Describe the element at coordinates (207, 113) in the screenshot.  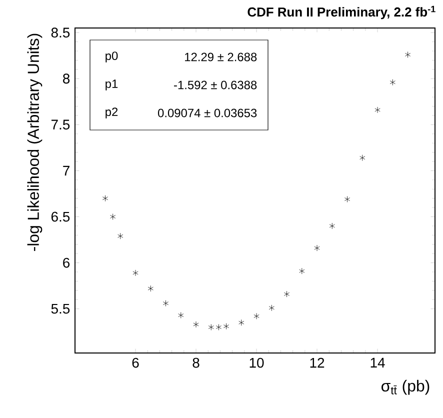
I see `annotation: 0.09074 ± 0.03653` at that location.